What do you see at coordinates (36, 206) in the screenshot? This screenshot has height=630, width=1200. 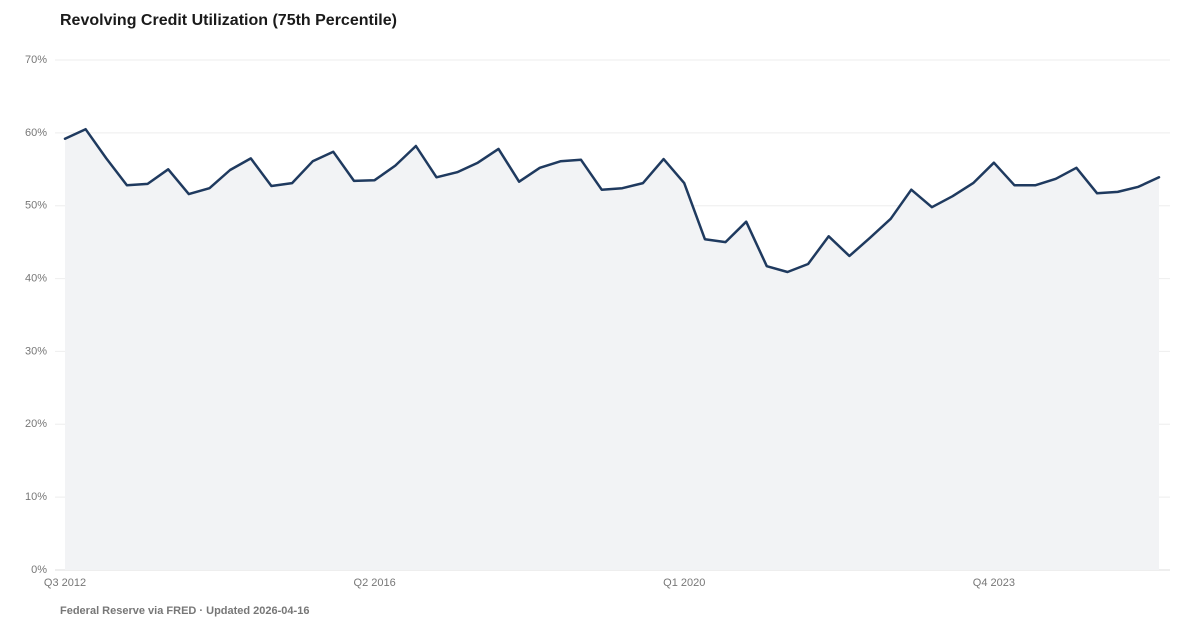 I see `y-tick-label: 50%` at bounding box center [36, 206].